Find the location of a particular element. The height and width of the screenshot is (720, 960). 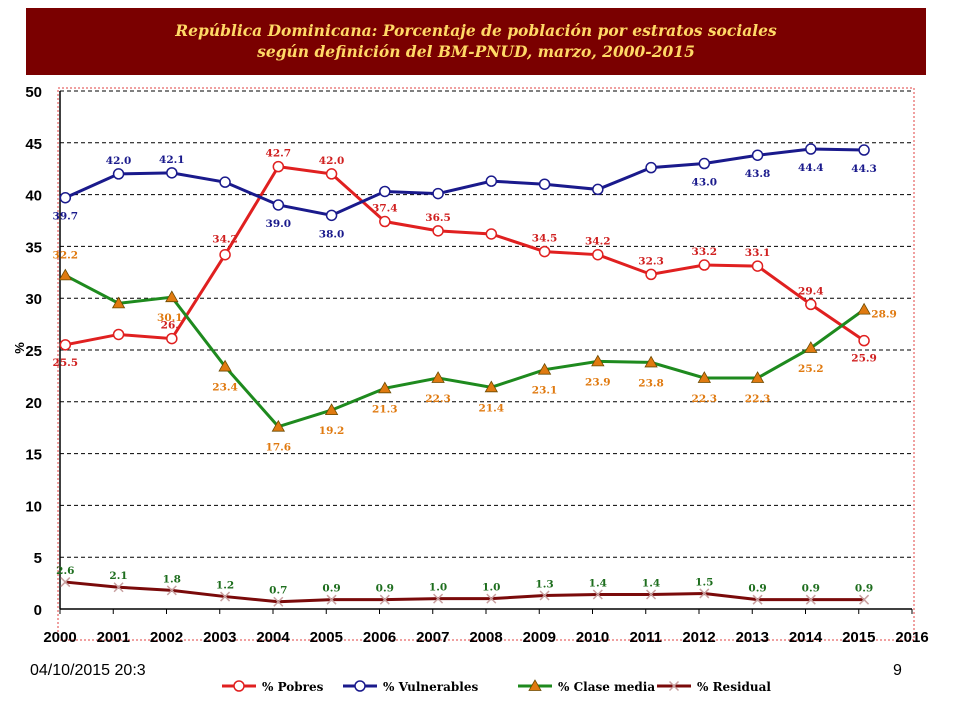

vulnerables-data-label: 43.0 is located at coordinates (705, 183).